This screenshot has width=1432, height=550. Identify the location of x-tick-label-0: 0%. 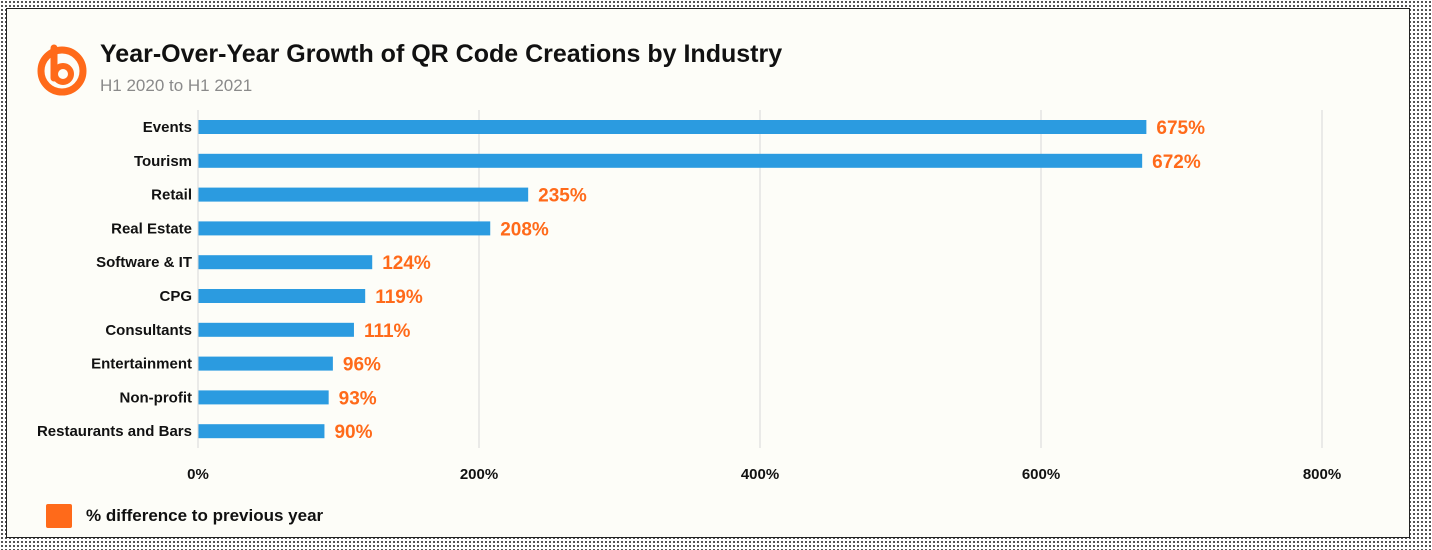
(198, 474).